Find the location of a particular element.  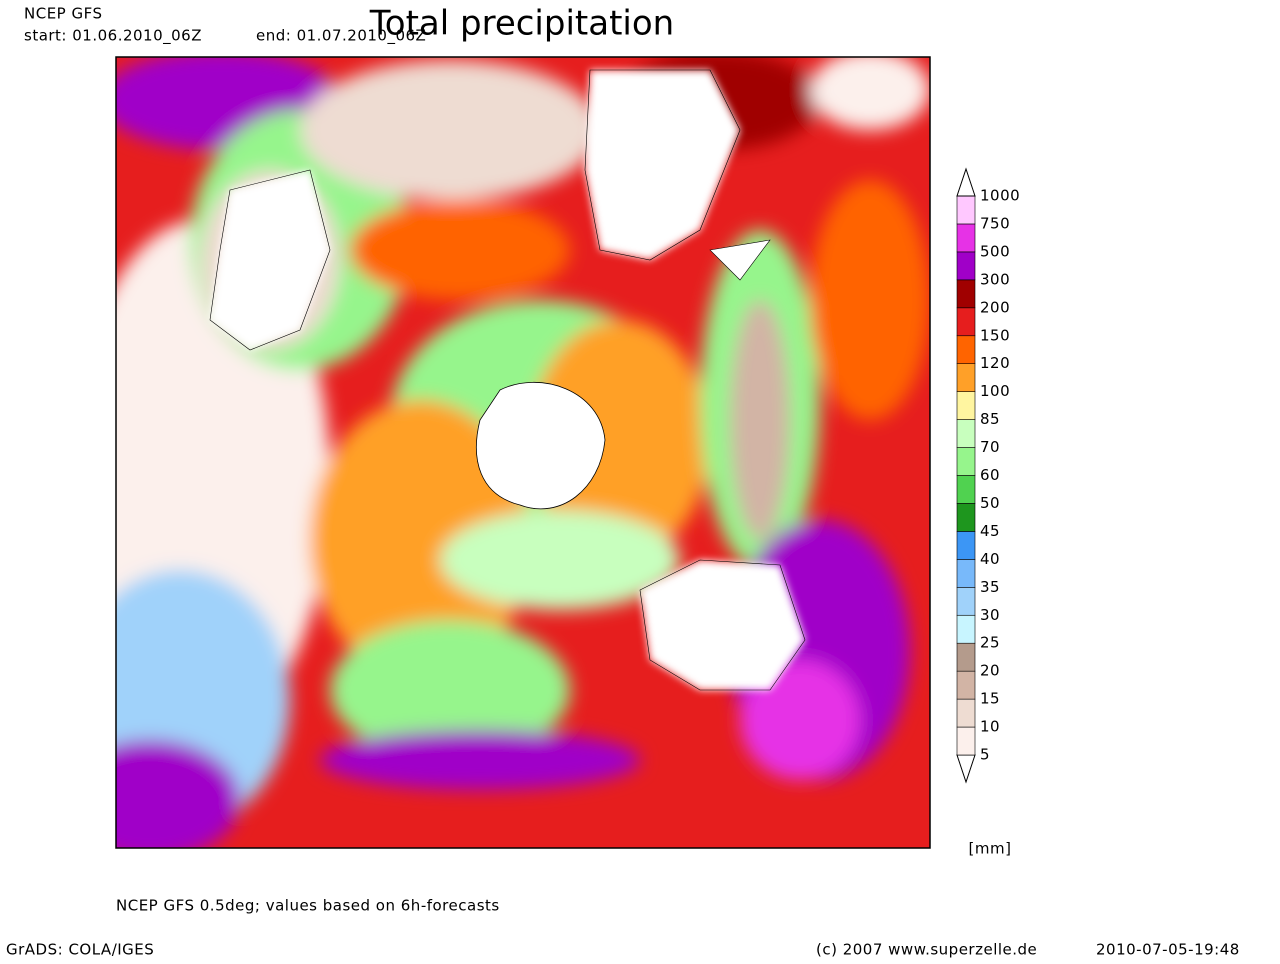

legend-label: 1000 is located at coordinates (1000, 196).